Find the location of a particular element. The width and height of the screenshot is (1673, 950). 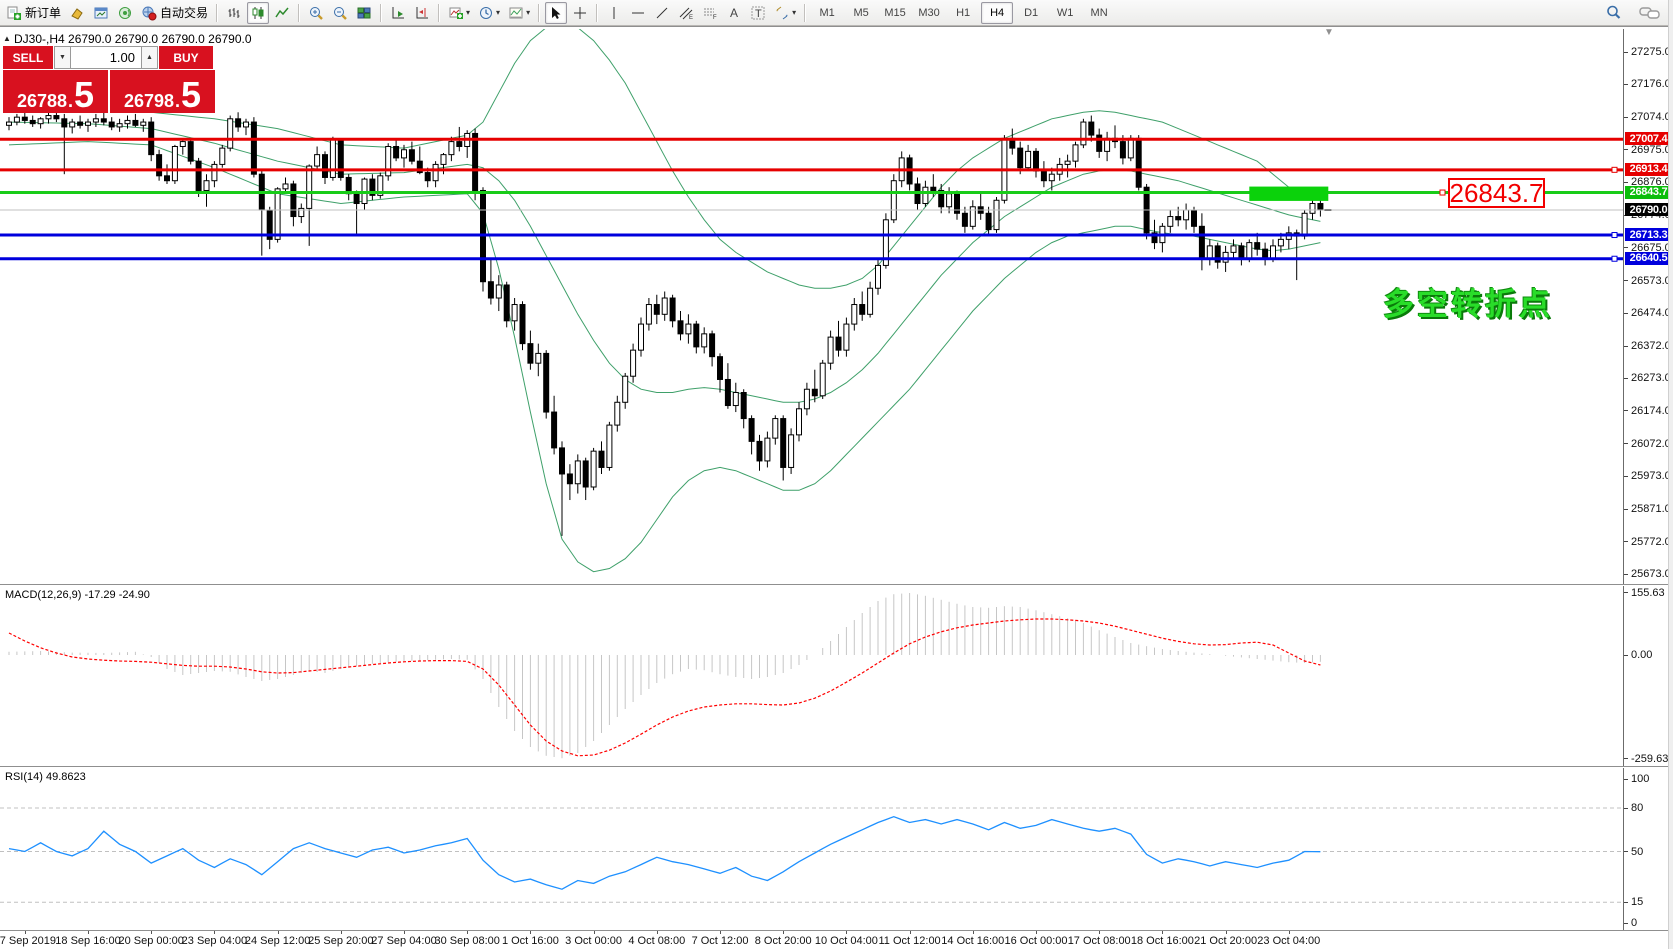

templates-button: ▾ is located at coordinates (519, 13).